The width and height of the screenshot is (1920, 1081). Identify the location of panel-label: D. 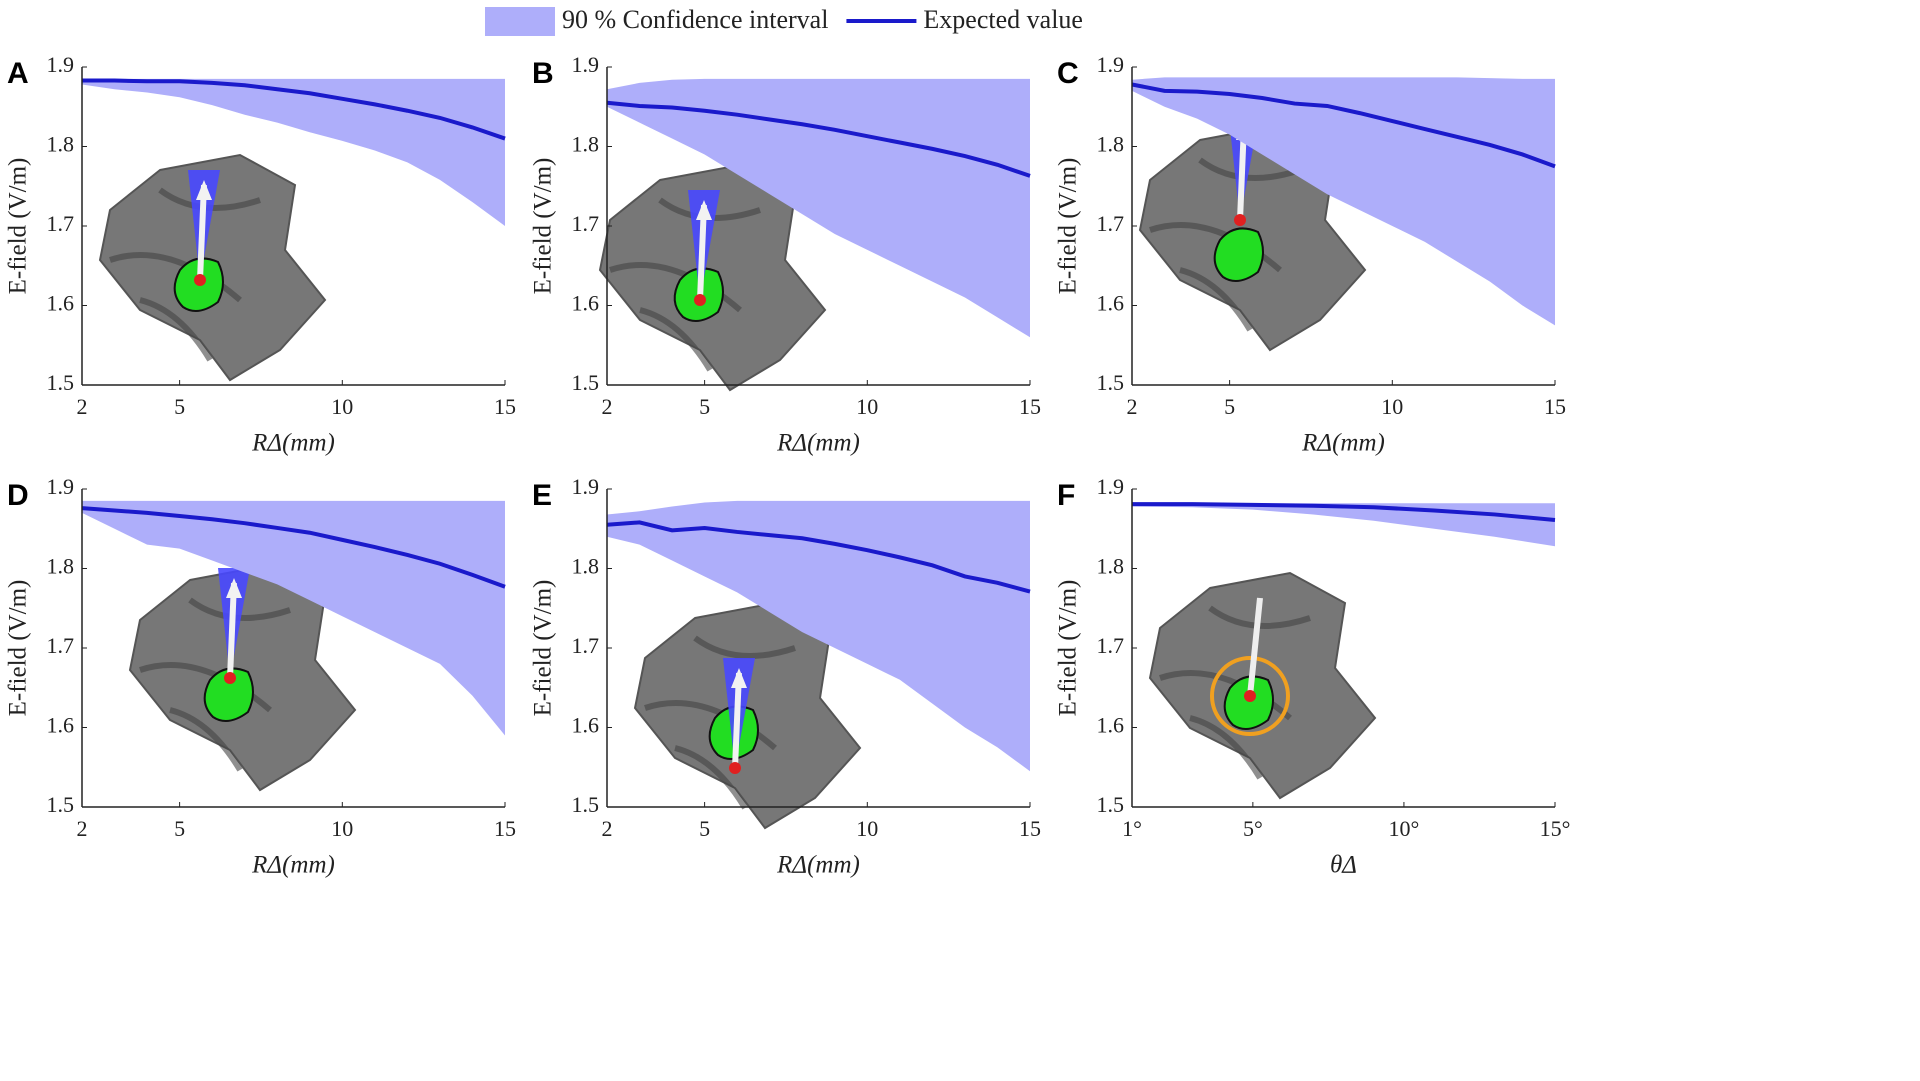
(18, 495).